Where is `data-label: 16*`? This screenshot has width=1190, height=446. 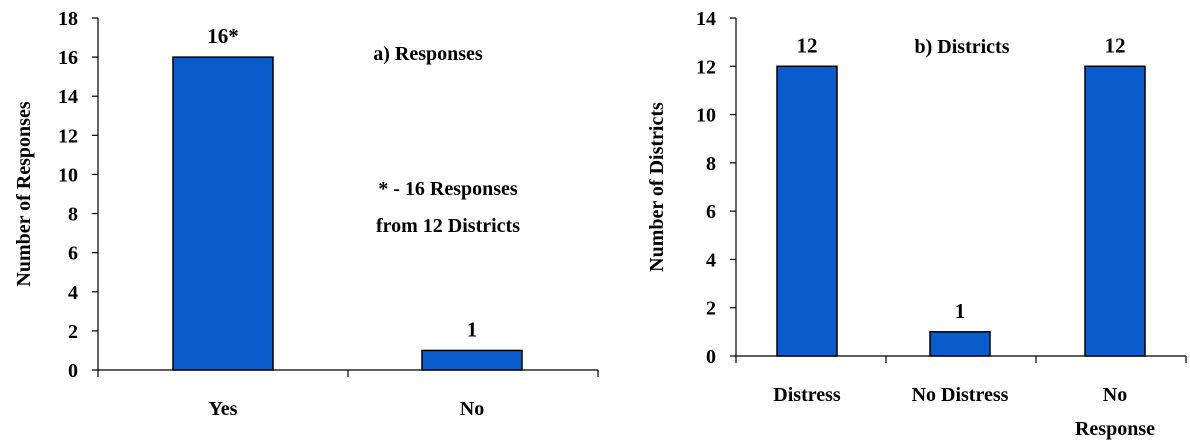 data-label: 16* is located at coordinates (223, 36).